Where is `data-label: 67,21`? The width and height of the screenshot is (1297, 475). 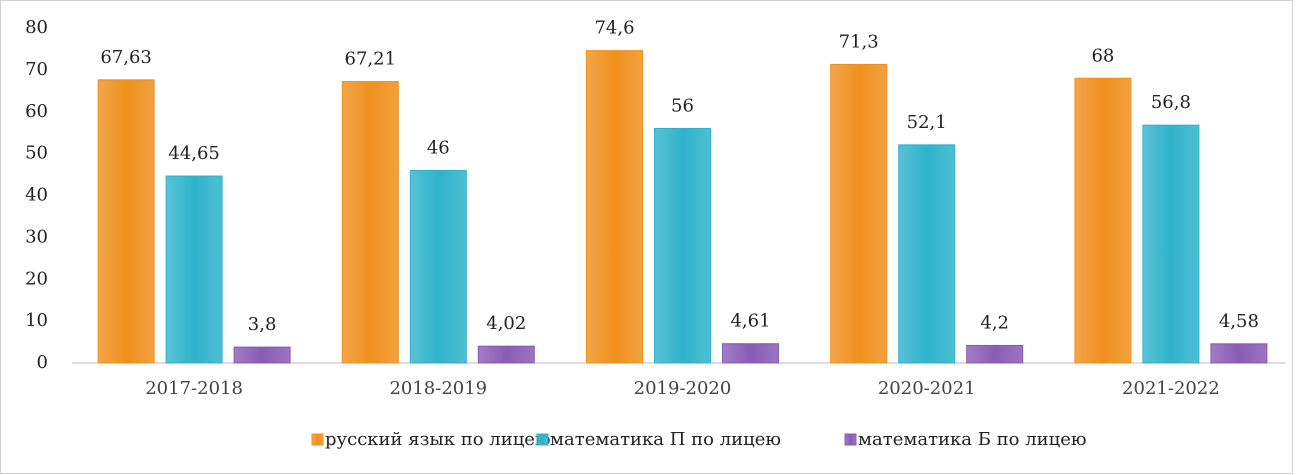
data-label: 67,21 is located at coordinates (371, 59).